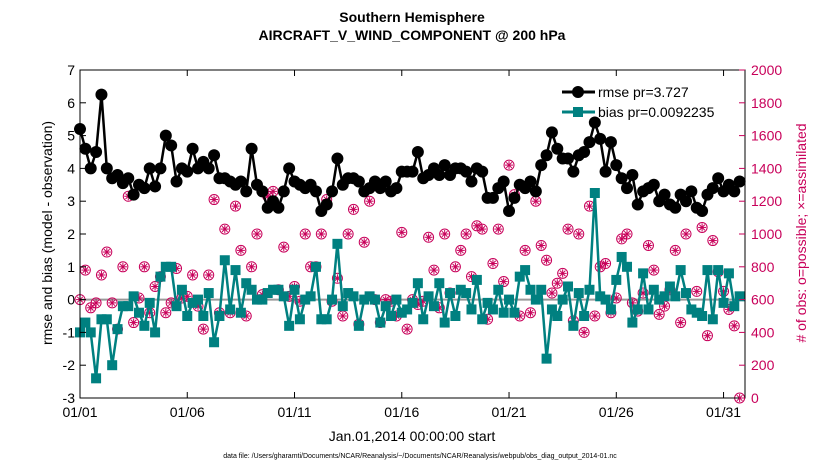 The image size is (830, 470). What do you see at coordinates (578, 92) in the screenshot?
I see `legend-rmse-marker` at bounding box center [578, 92].